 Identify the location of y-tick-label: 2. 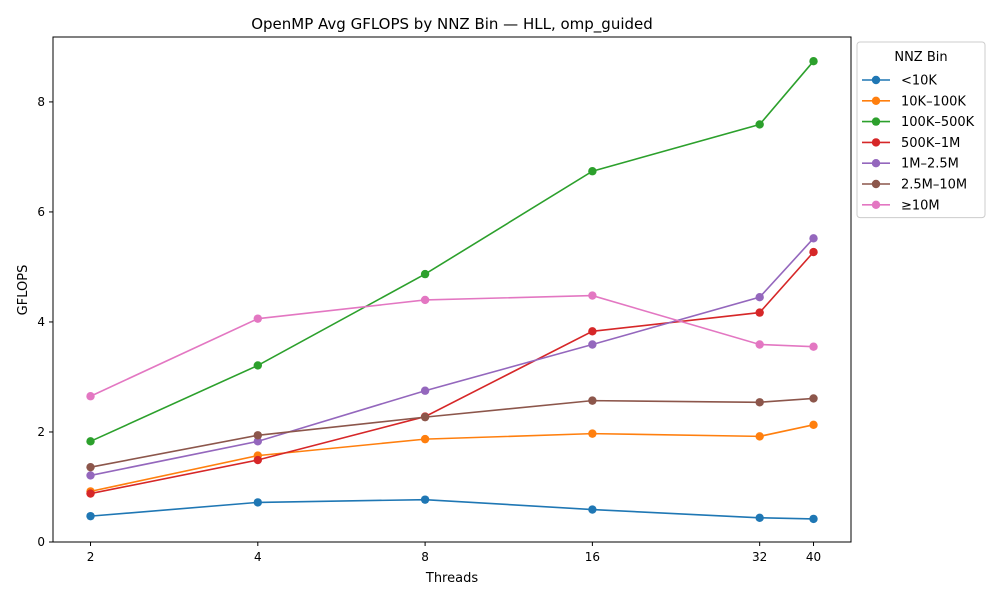
(41, 432).